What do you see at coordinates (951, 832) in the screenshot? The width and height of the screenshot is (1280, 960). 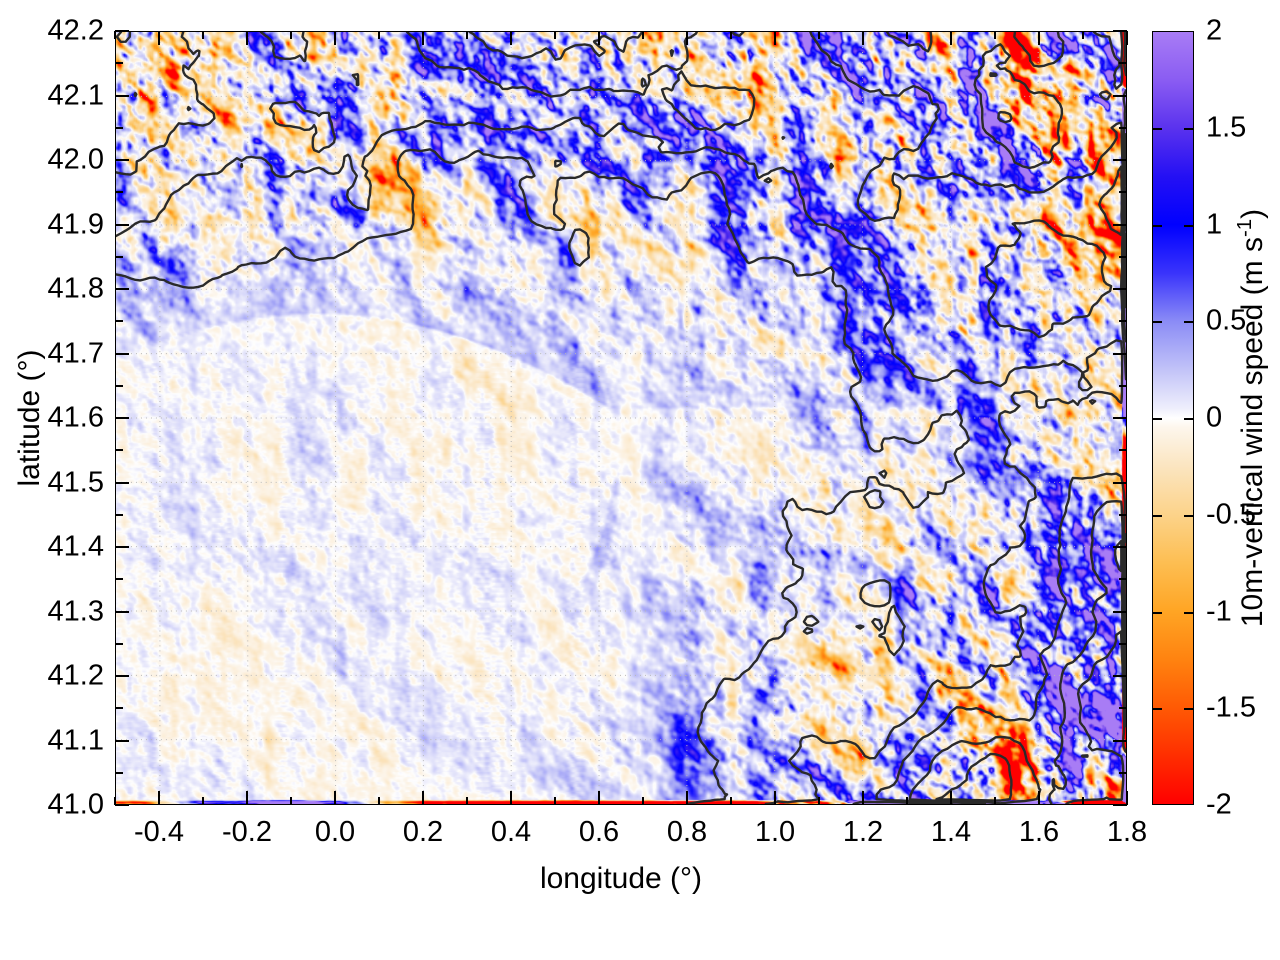 I see `longitude-tick-label: 1.4` at bounding box center [951, 832].